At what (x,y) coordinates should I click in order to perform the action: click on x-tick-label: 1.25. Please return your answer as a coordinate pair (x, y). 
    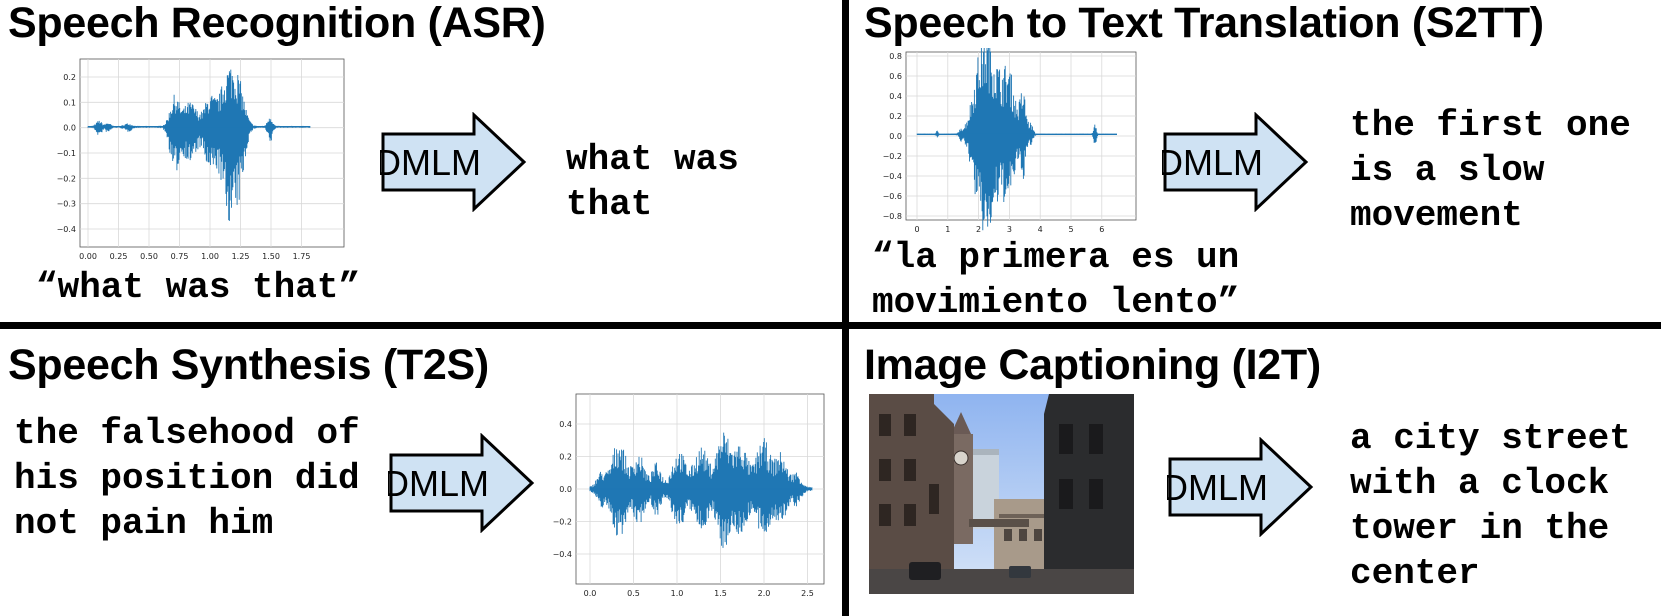
    Looking at the image, I should click on (241, 256).